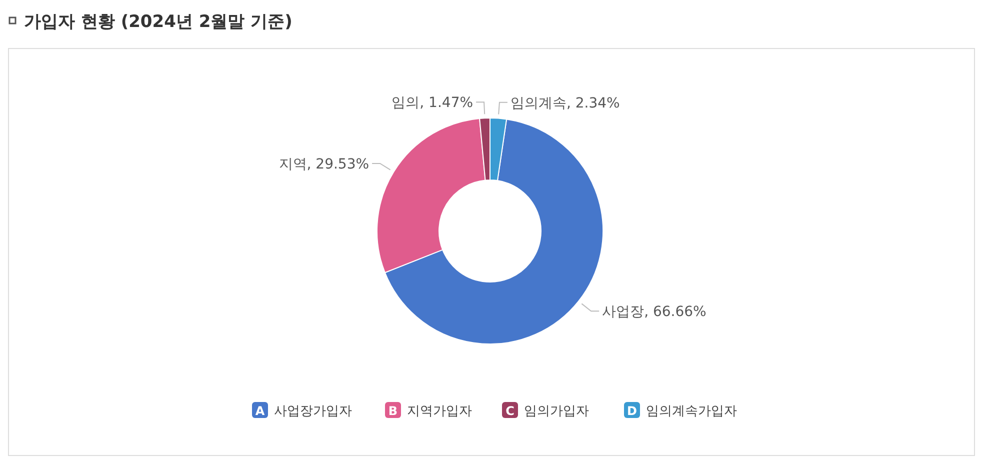  Describe the element at coordinates (510, 411) in the screenshot. I see `text: C` at that location.